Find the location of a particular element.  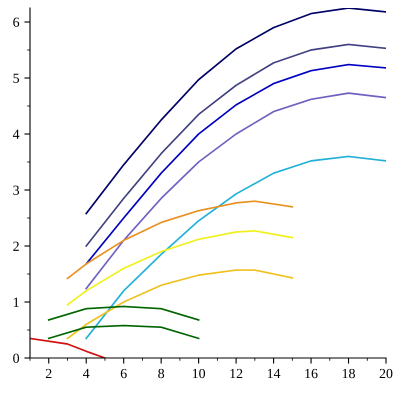

x-tick-label: 14 is located at coordinates (274, 373).